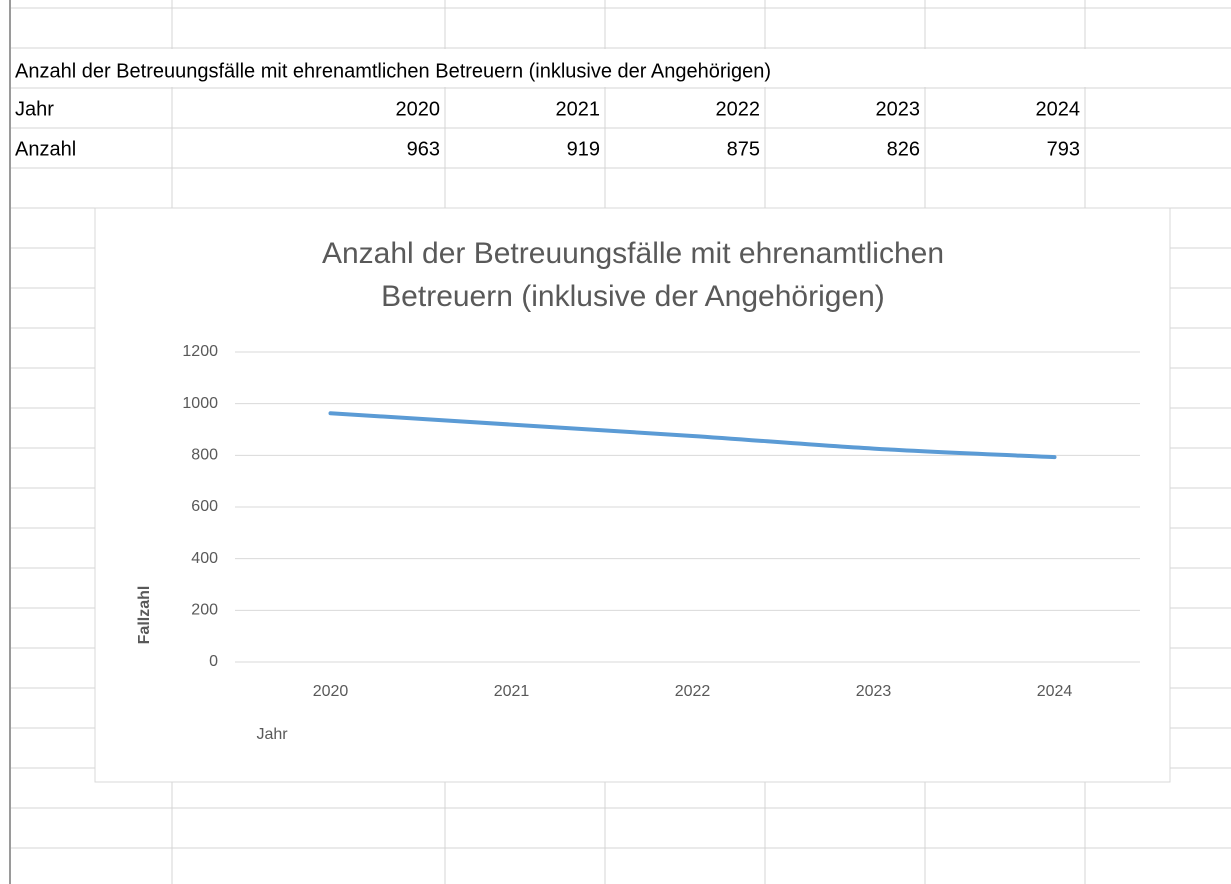 This screenshot has height=884, width=1231. What do you see at coordinates (743, 149) in the screenshot?
I see `cell-value: 875` at bounding box center [743, 149].